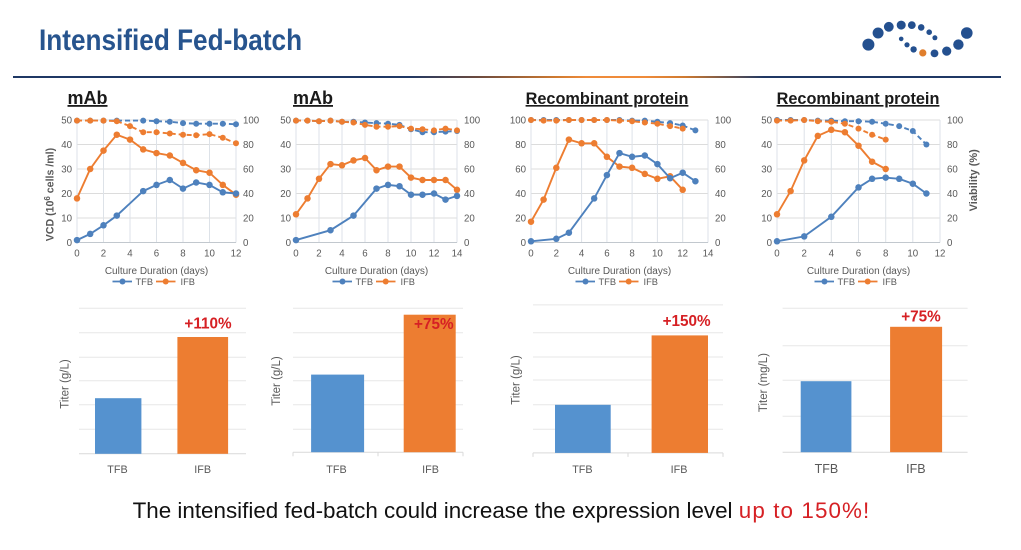  I want to click on svg-text: Titer (mg/L), so click(764, 382).